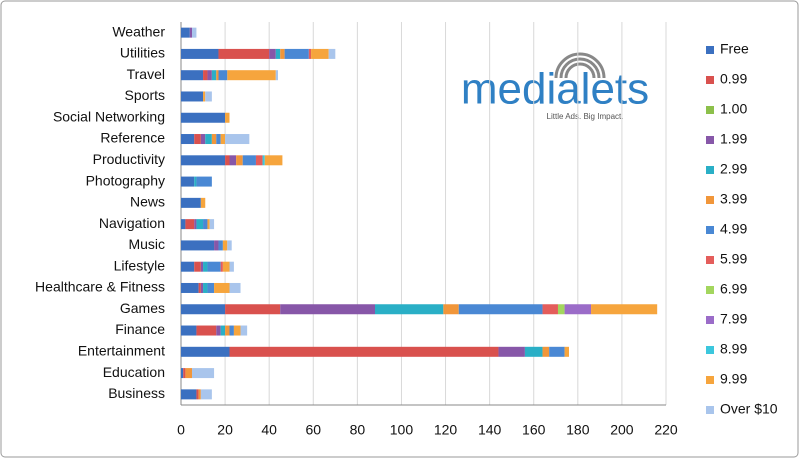 The width and height of the screenshot is (800, 464). What do you see at coordinates (749, 409) in the screenshot?
I see `legend-label: Over $10` at bounding box center [749, 409].